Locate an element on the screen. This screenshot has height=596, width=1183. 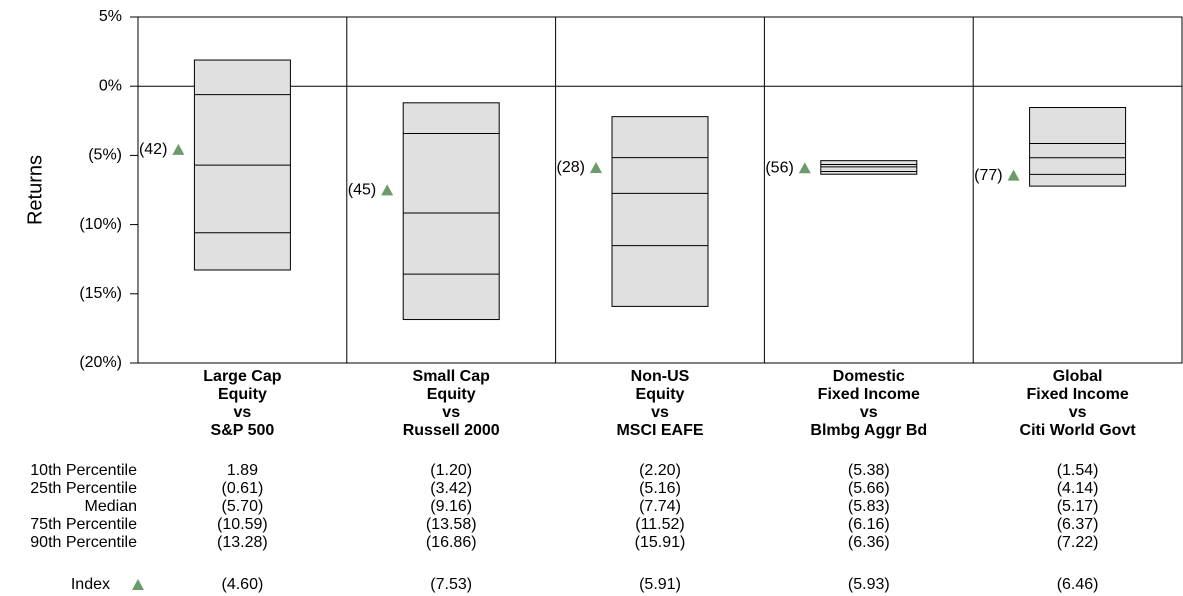
y-tick-label: 5% is located at coordinates (110, 16).